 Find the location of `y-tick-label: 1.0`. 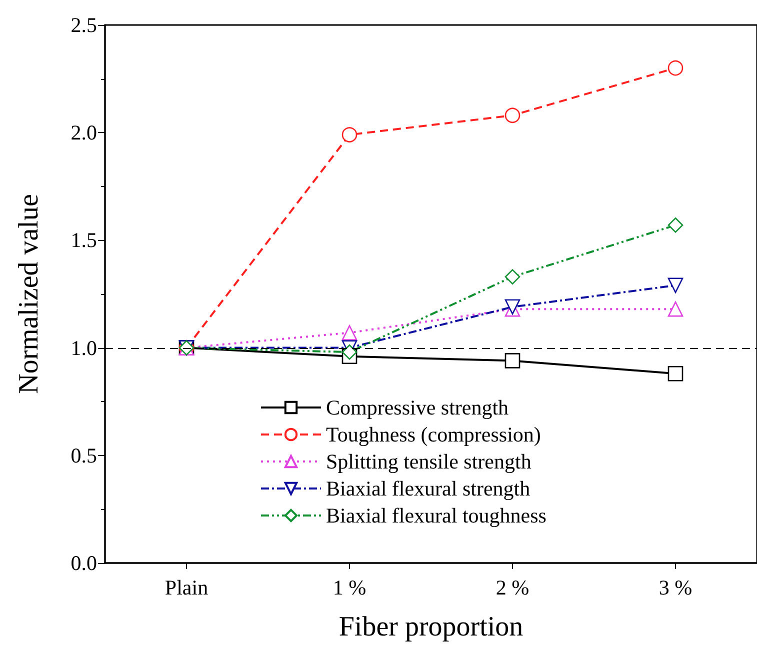

y-tick-label: 1.0 is located at coordinates (83, 348).